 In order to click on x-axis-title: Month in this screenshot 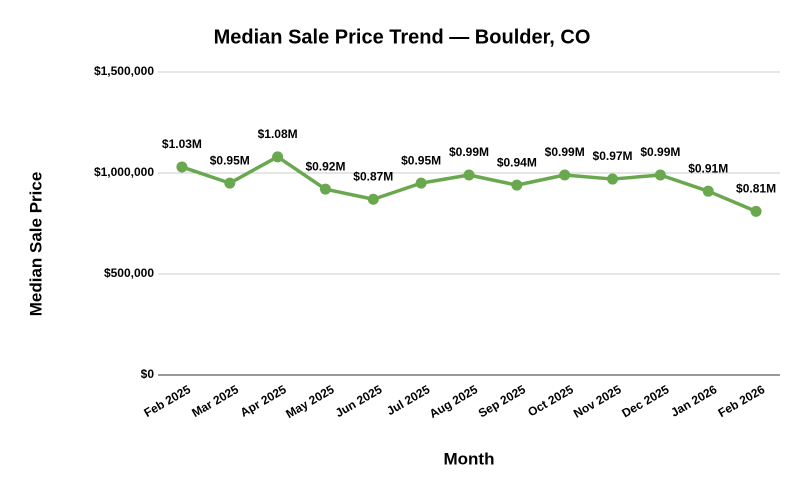, I will do `click(469, 458)`.